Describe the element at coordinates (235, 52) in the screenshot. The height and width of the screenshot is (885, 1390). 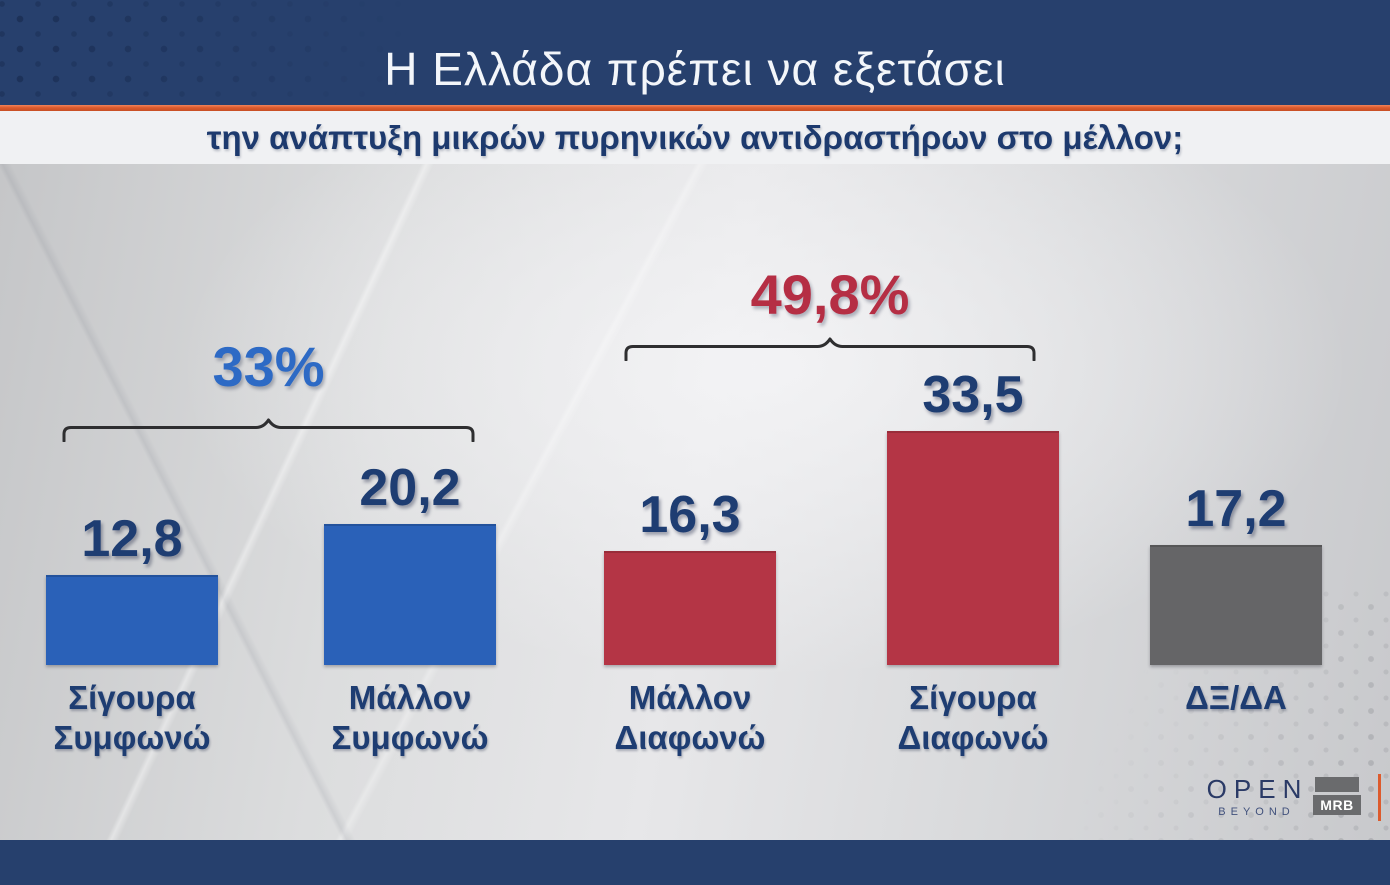
I see `header-dot-pattern` at that location.